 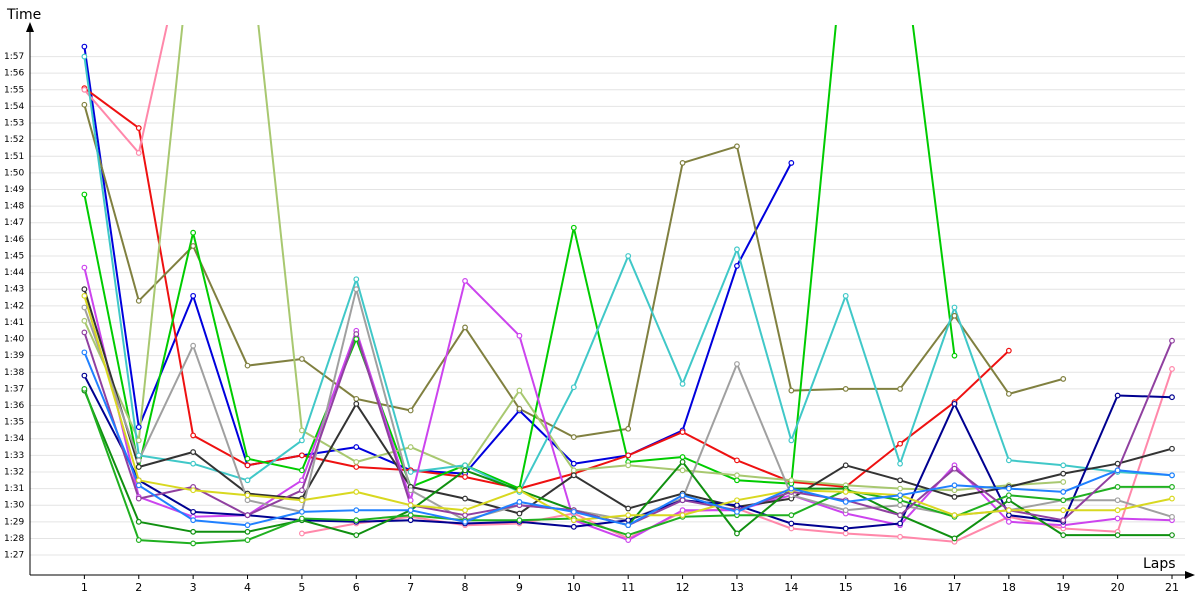 I want to click on y-tick-label: 1:53, so click(x=14, y=124).